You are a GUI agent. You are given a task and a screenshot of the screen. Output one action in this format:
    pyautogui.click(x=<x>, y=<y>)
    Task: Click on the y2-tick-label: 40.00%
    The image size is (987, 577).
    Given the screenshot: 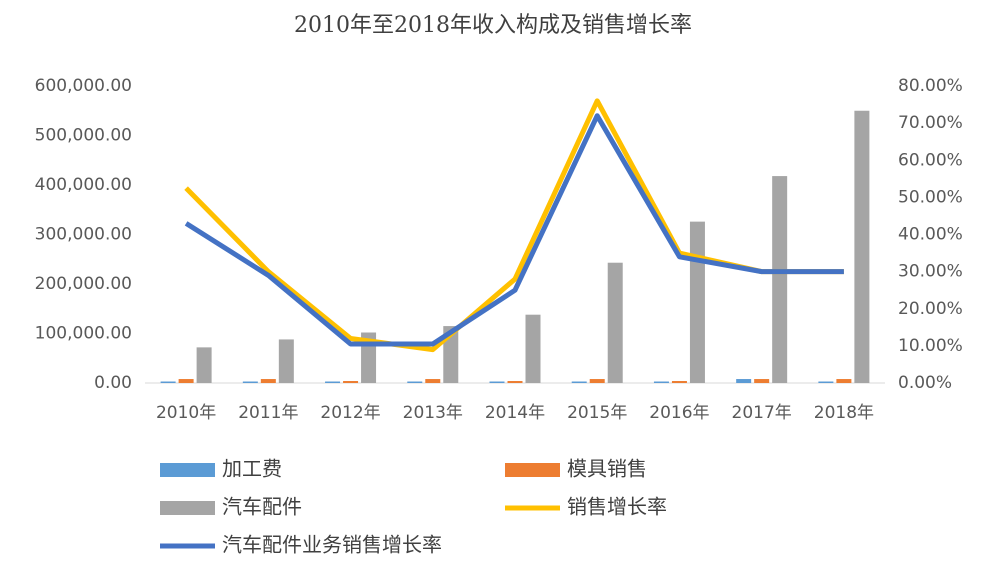 What is the action you would take?
    pyautogui.click(x=930, y=235)
    